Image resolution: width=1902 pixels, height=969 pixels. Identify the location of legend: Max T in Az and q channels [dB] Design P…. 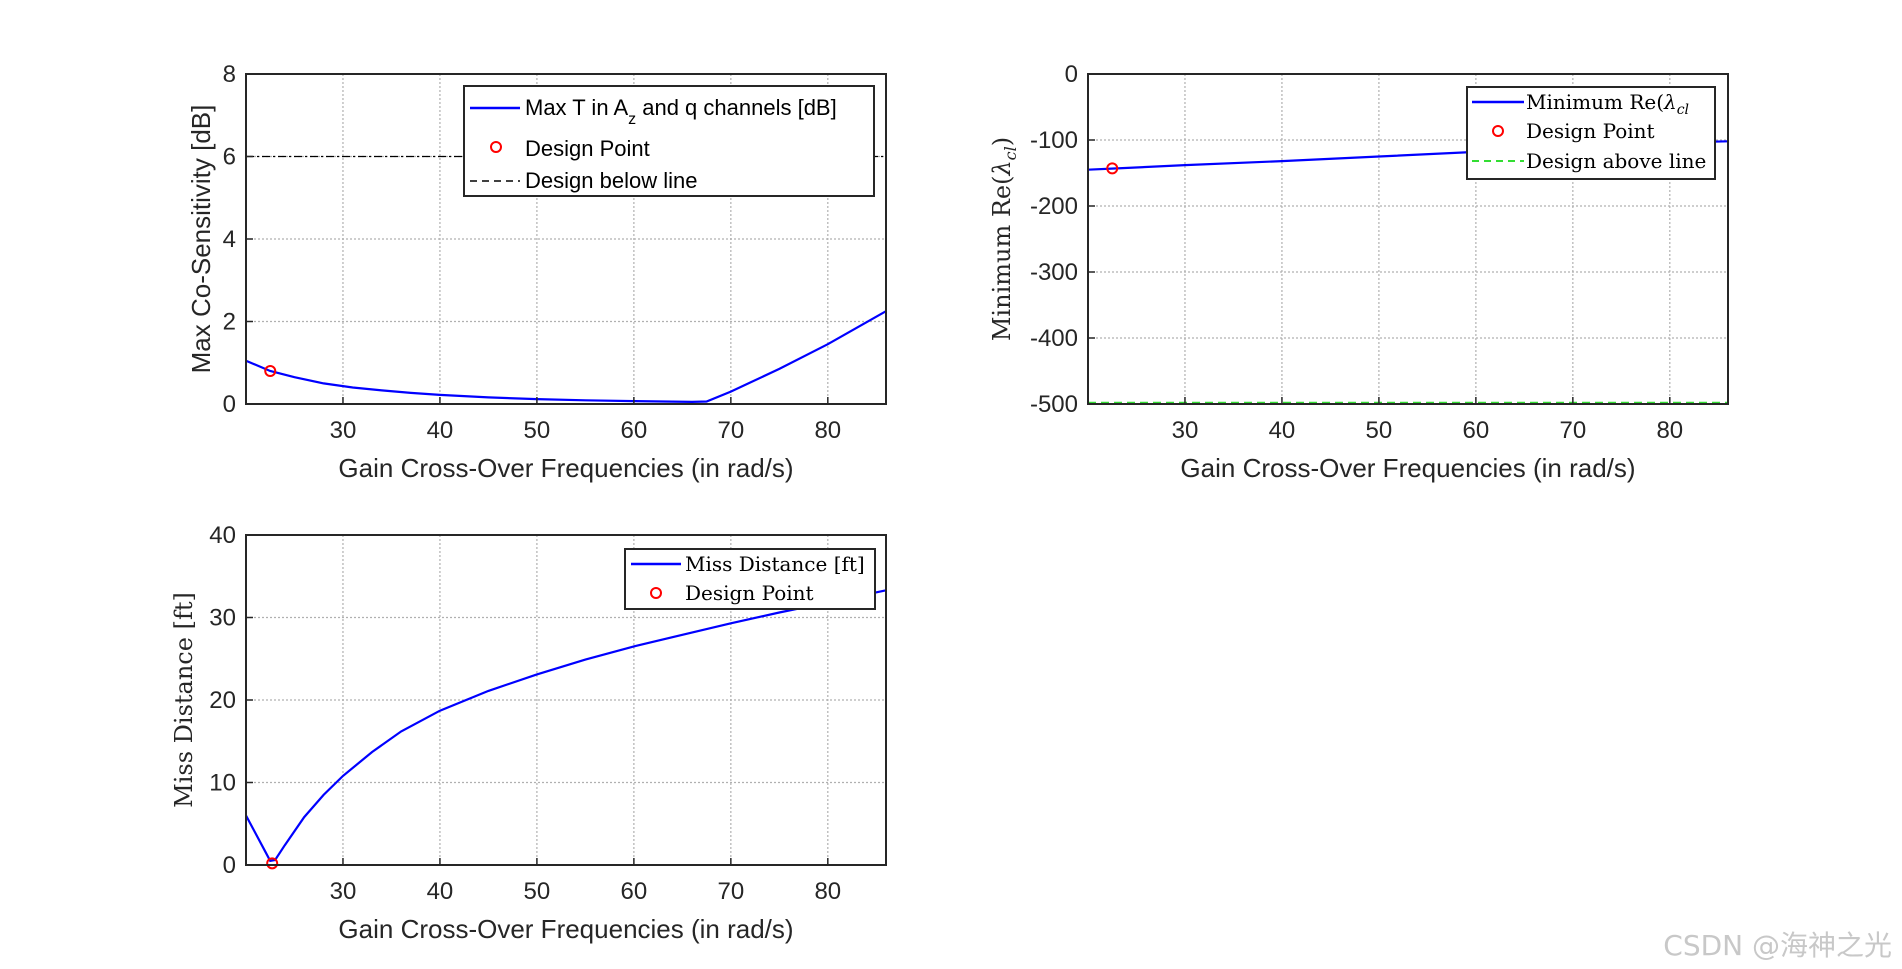
(669, 141).